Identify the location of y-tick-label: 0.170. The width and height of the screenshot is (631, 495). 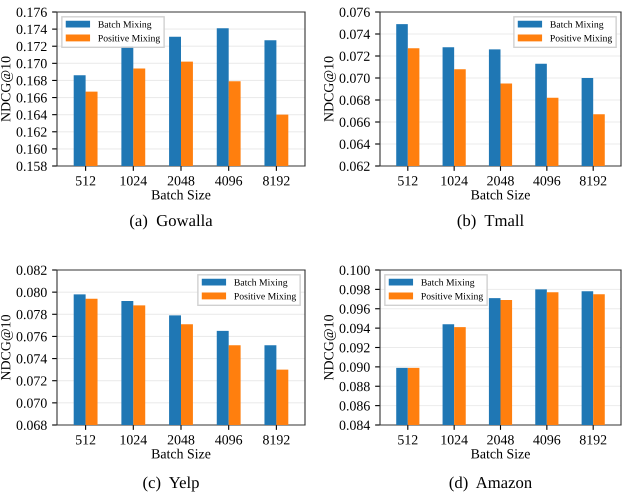
(31, 63).